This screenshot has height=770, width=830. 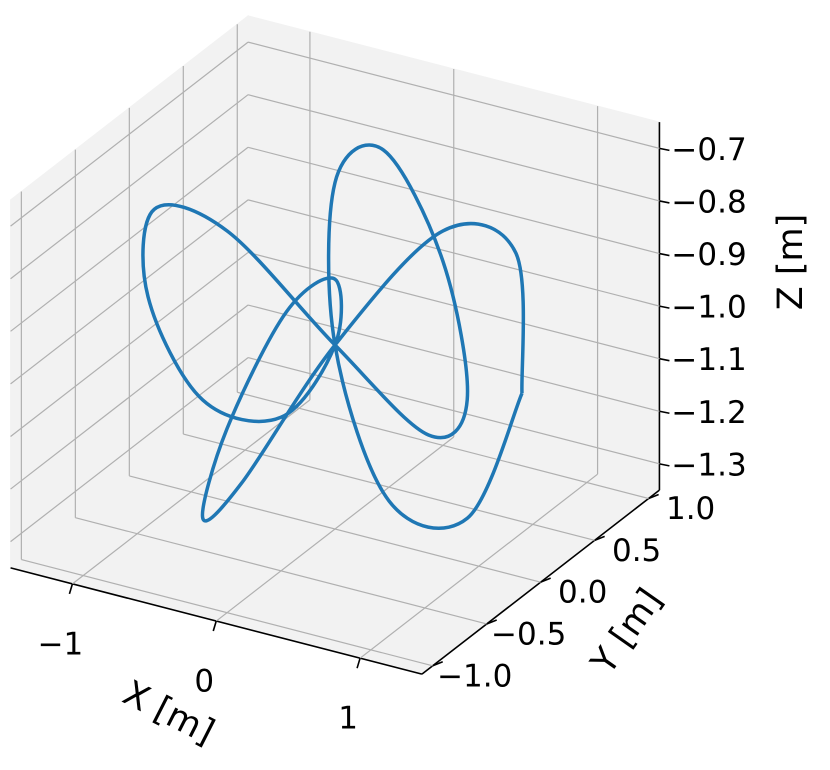 What do you see at coordinates (708, 413) in the screenshot?
I see `z-tick-label: −1.2` at bounding box center [708, 413].